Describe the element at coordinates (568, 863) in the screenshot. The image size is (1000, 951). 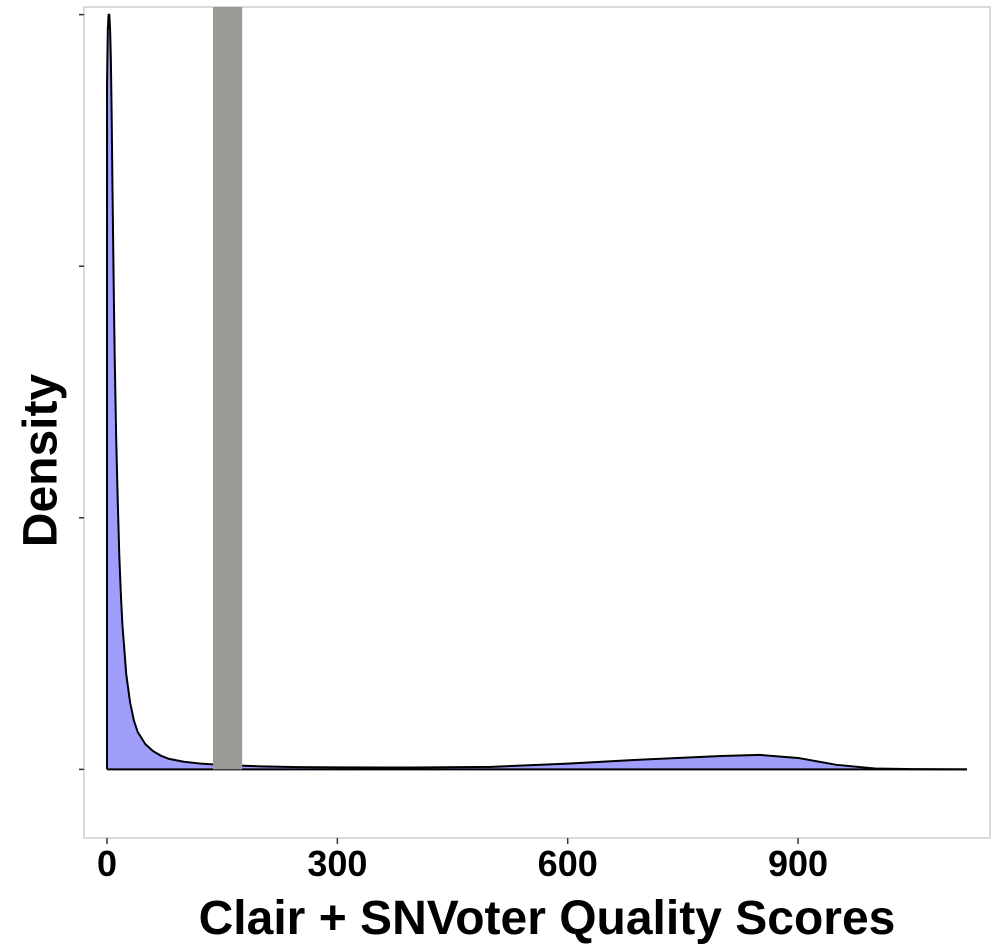
I see `x-tick-label: 600` at that location.